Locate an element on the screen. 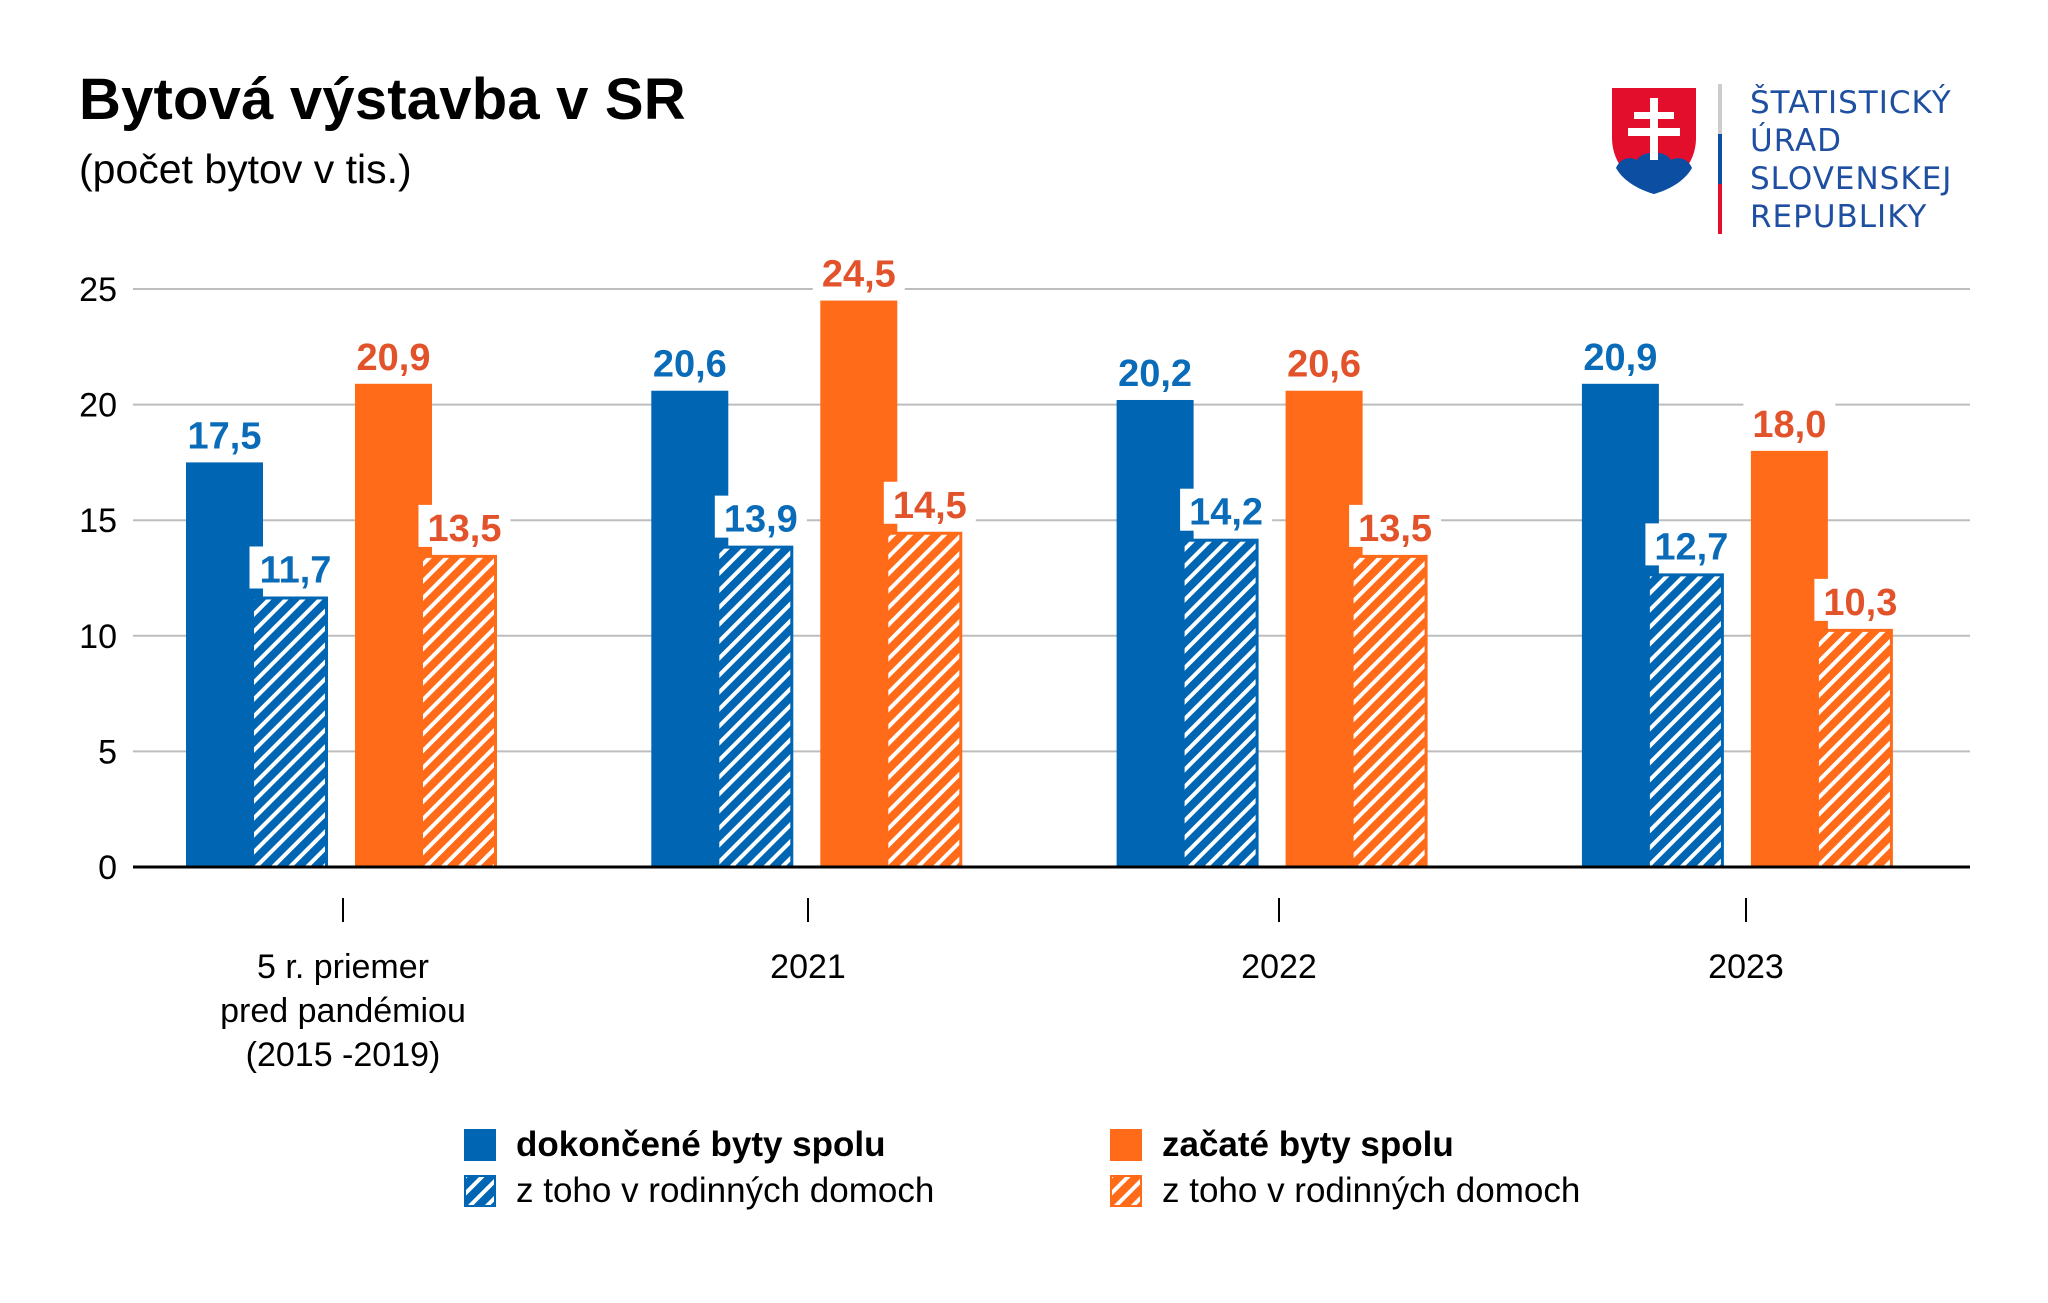 The width and height of the screenshot is (2048, 1303). data-label: 14,5 is located at coordinates (930, 506).